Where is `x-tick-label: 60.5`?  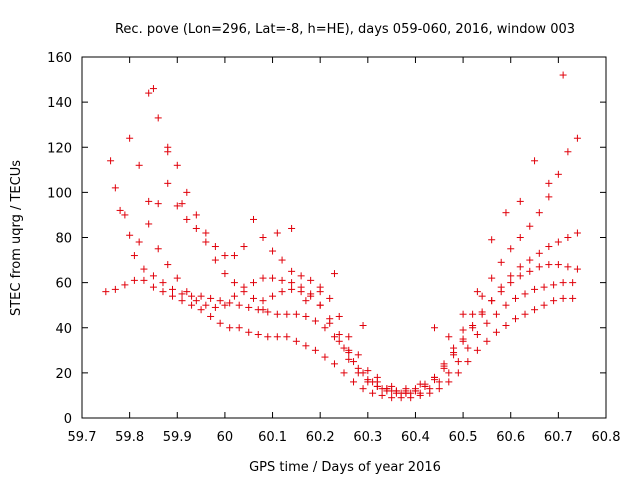
x-tick-label: 60.5 is located at coordinates (463, 437).